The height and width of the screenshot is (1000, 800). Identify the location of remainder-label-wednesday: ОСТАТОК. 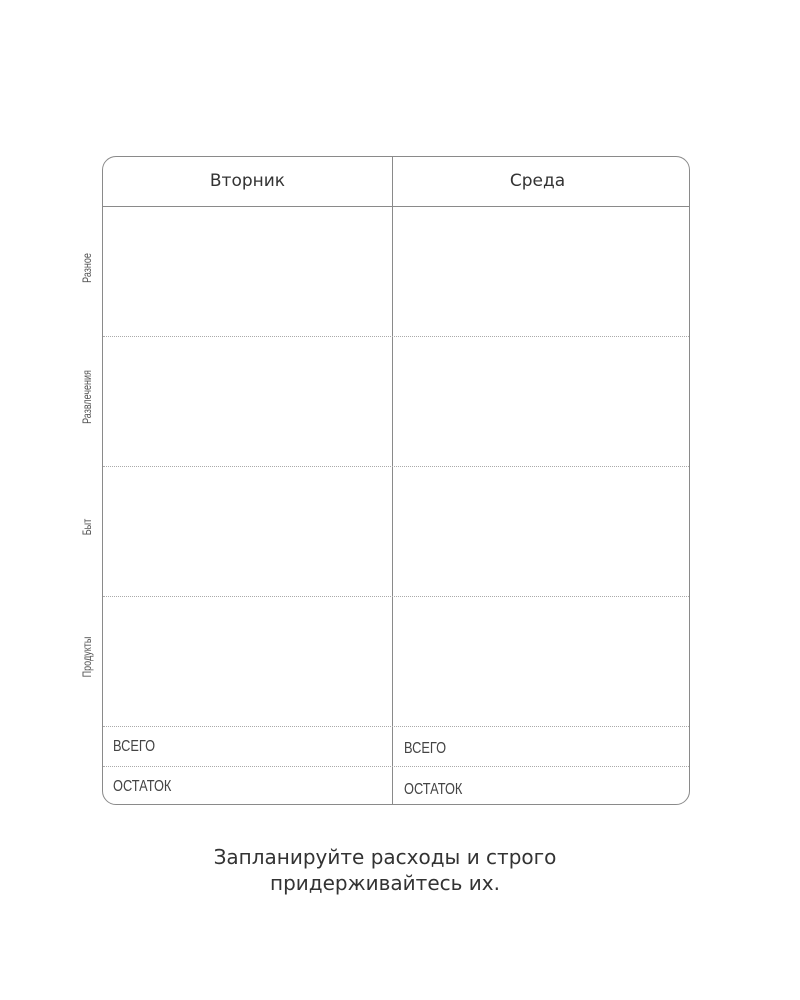
(433, 789).